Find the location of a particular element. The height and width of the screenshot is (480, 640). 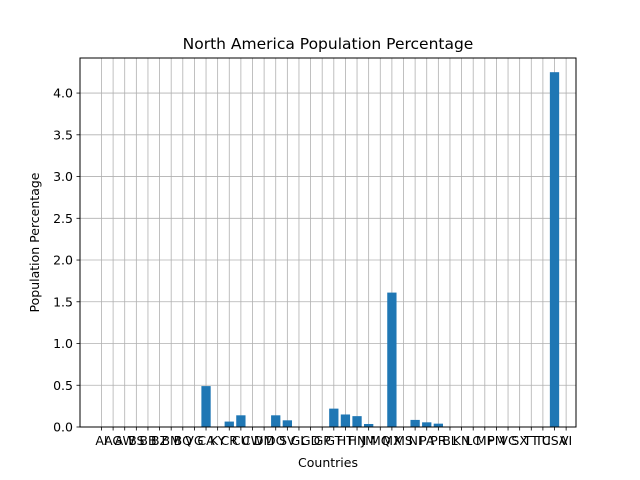

x-tick-label: VI is located at coordinates (566, 440).